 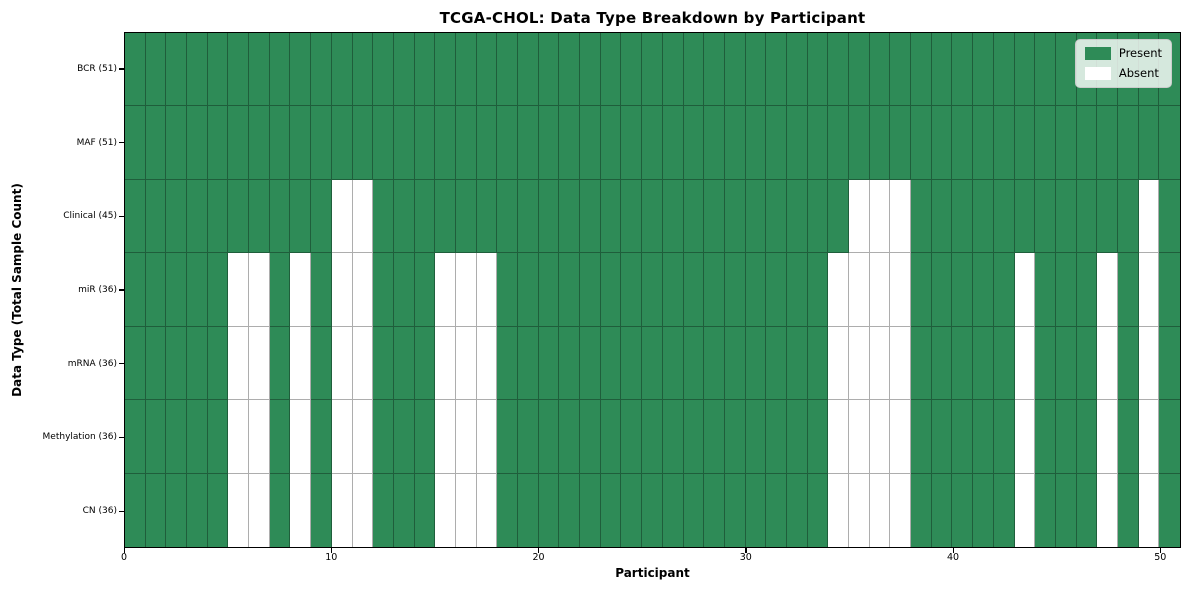 What do you see at coordinates (735, 143) in the screenshot?
I see `heatmap-cell-MAF-p29` at bounding box center [735, 143].